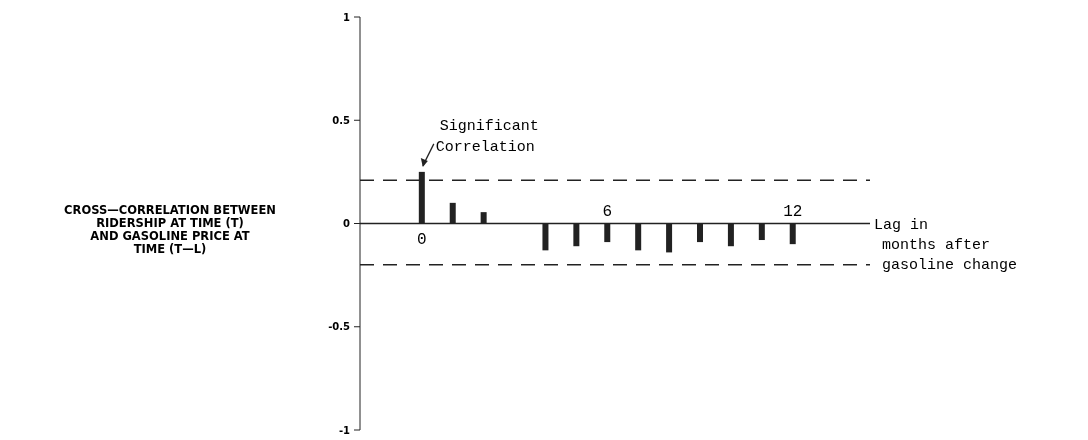  What do you see at coordinates (344, 430) in the screenshot?
I see `y-tick-label: -1` at bounding box center [344, 430].